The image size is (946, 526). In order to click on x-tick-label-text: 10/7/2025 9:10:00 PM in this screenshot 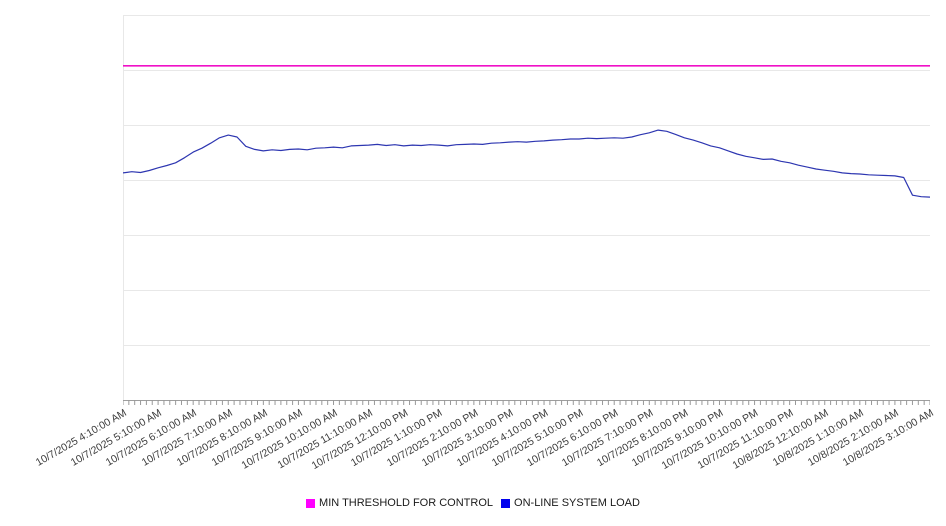, I will do `click(677, 438)`.